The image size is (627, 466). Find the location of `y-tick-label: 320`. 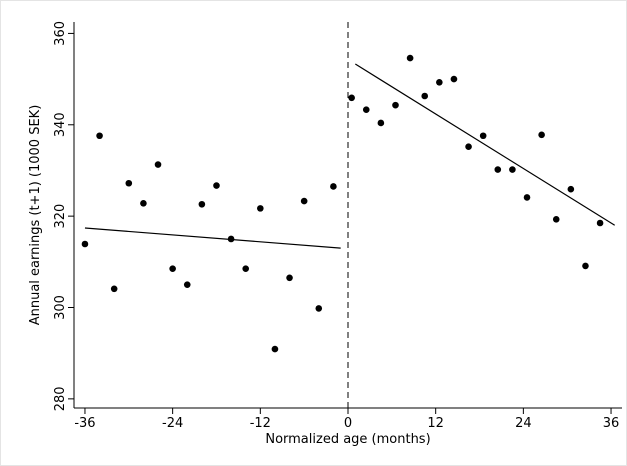

y-tick-label: 320 is located at coordinates (60, 216).